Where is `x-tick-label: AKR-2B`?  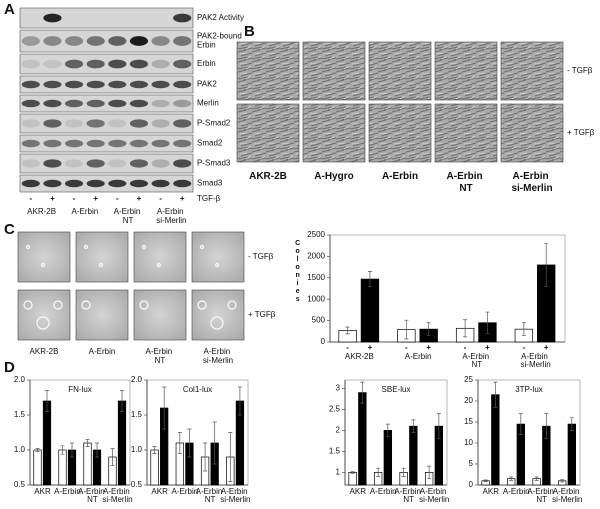
x-tick-label: AKR-2B is located at coordinates (359, 356).